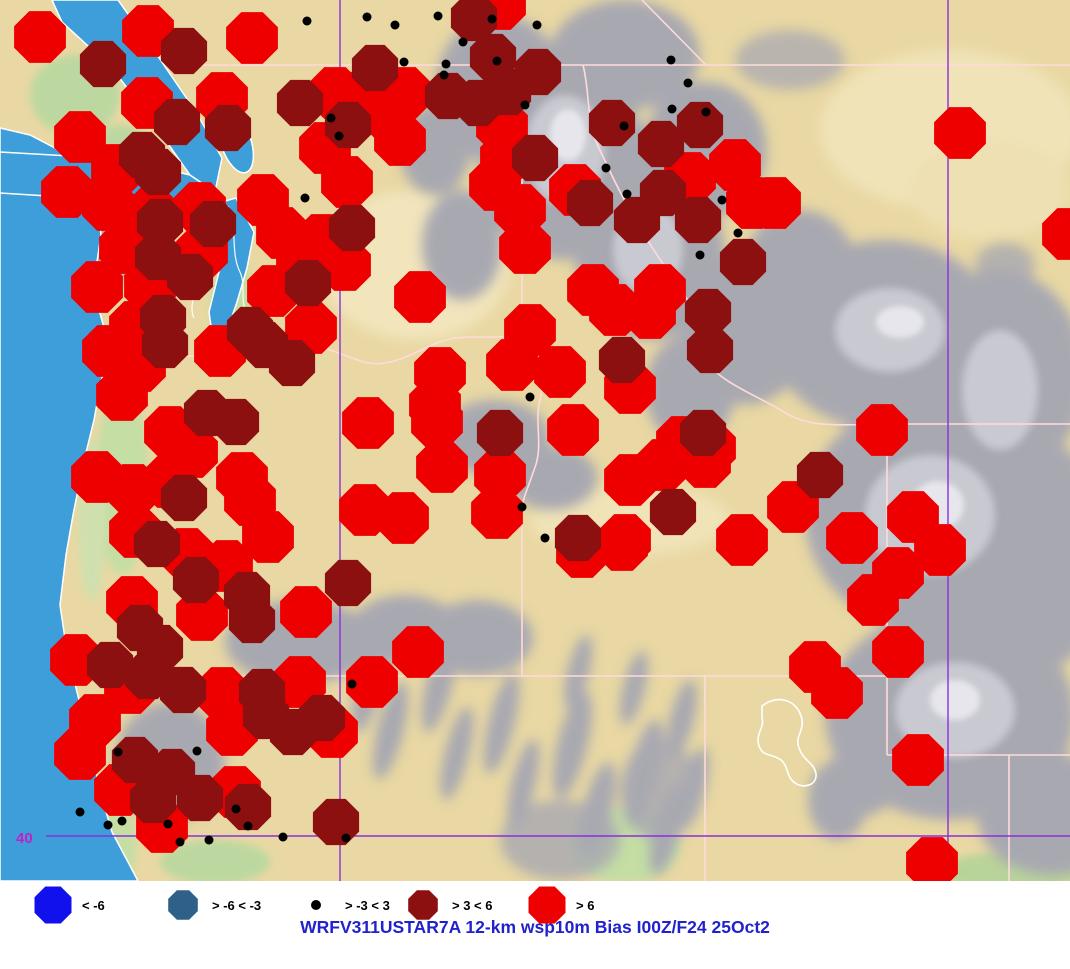 This screenshot has width=1070, height=969. I want to click on border-bc-alberta, so click(674, 33).